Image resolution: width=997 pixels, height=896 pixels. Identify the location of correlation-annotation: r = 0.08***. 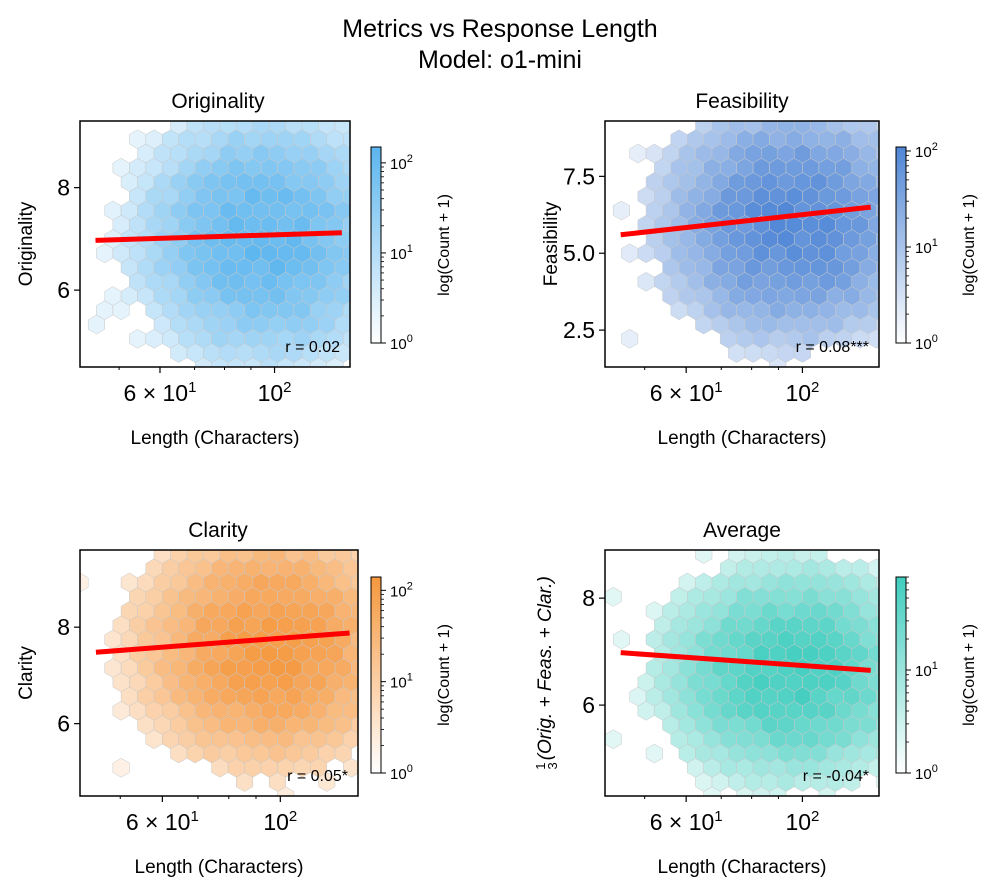
(832, 347).